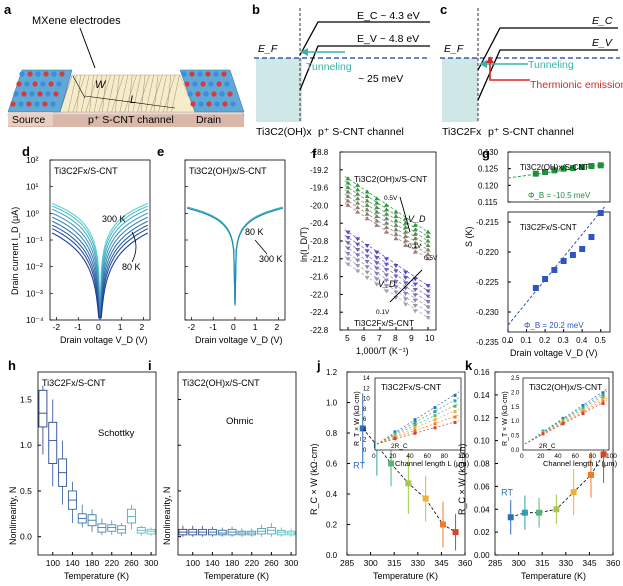  Describe the element at coordinates (582, 340) in the screenshot. I see `x-tick-label: 0.4` at that location.